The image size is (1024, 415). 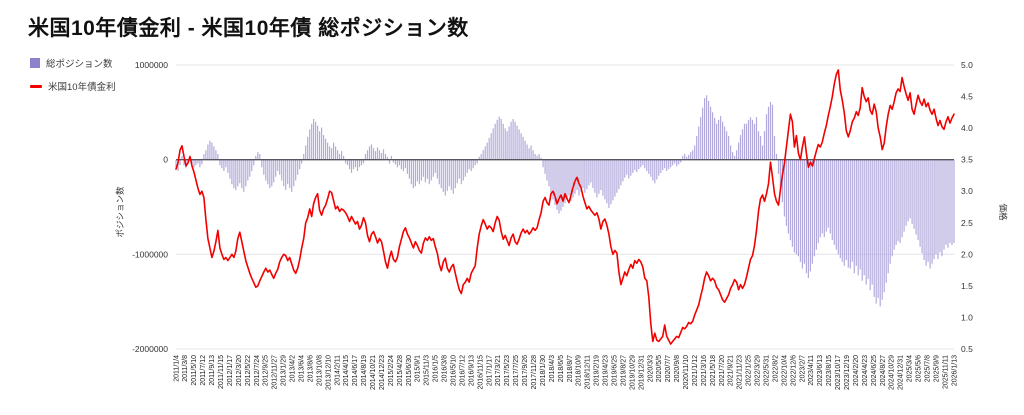 I want to click on x-axis-tick: 2017/7/25, so click(x=516, y=370).